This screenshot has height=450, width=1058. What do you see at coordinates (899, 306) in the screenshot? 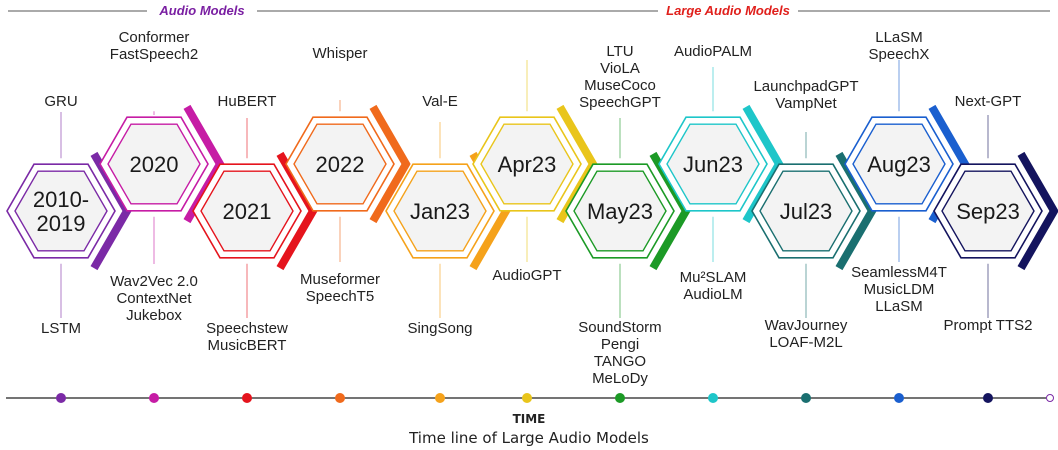
I see `model-label-bottom: LLaSM` at bounding box center [899, 306].